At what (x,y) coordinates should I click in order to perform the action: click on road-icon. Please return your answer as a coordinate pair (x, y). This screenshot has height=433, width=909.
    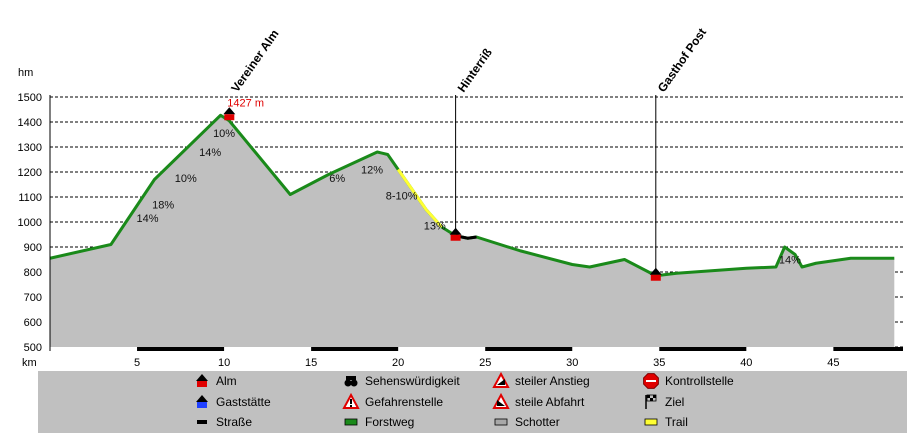
    Looking at the image, I should click on (202, 422).